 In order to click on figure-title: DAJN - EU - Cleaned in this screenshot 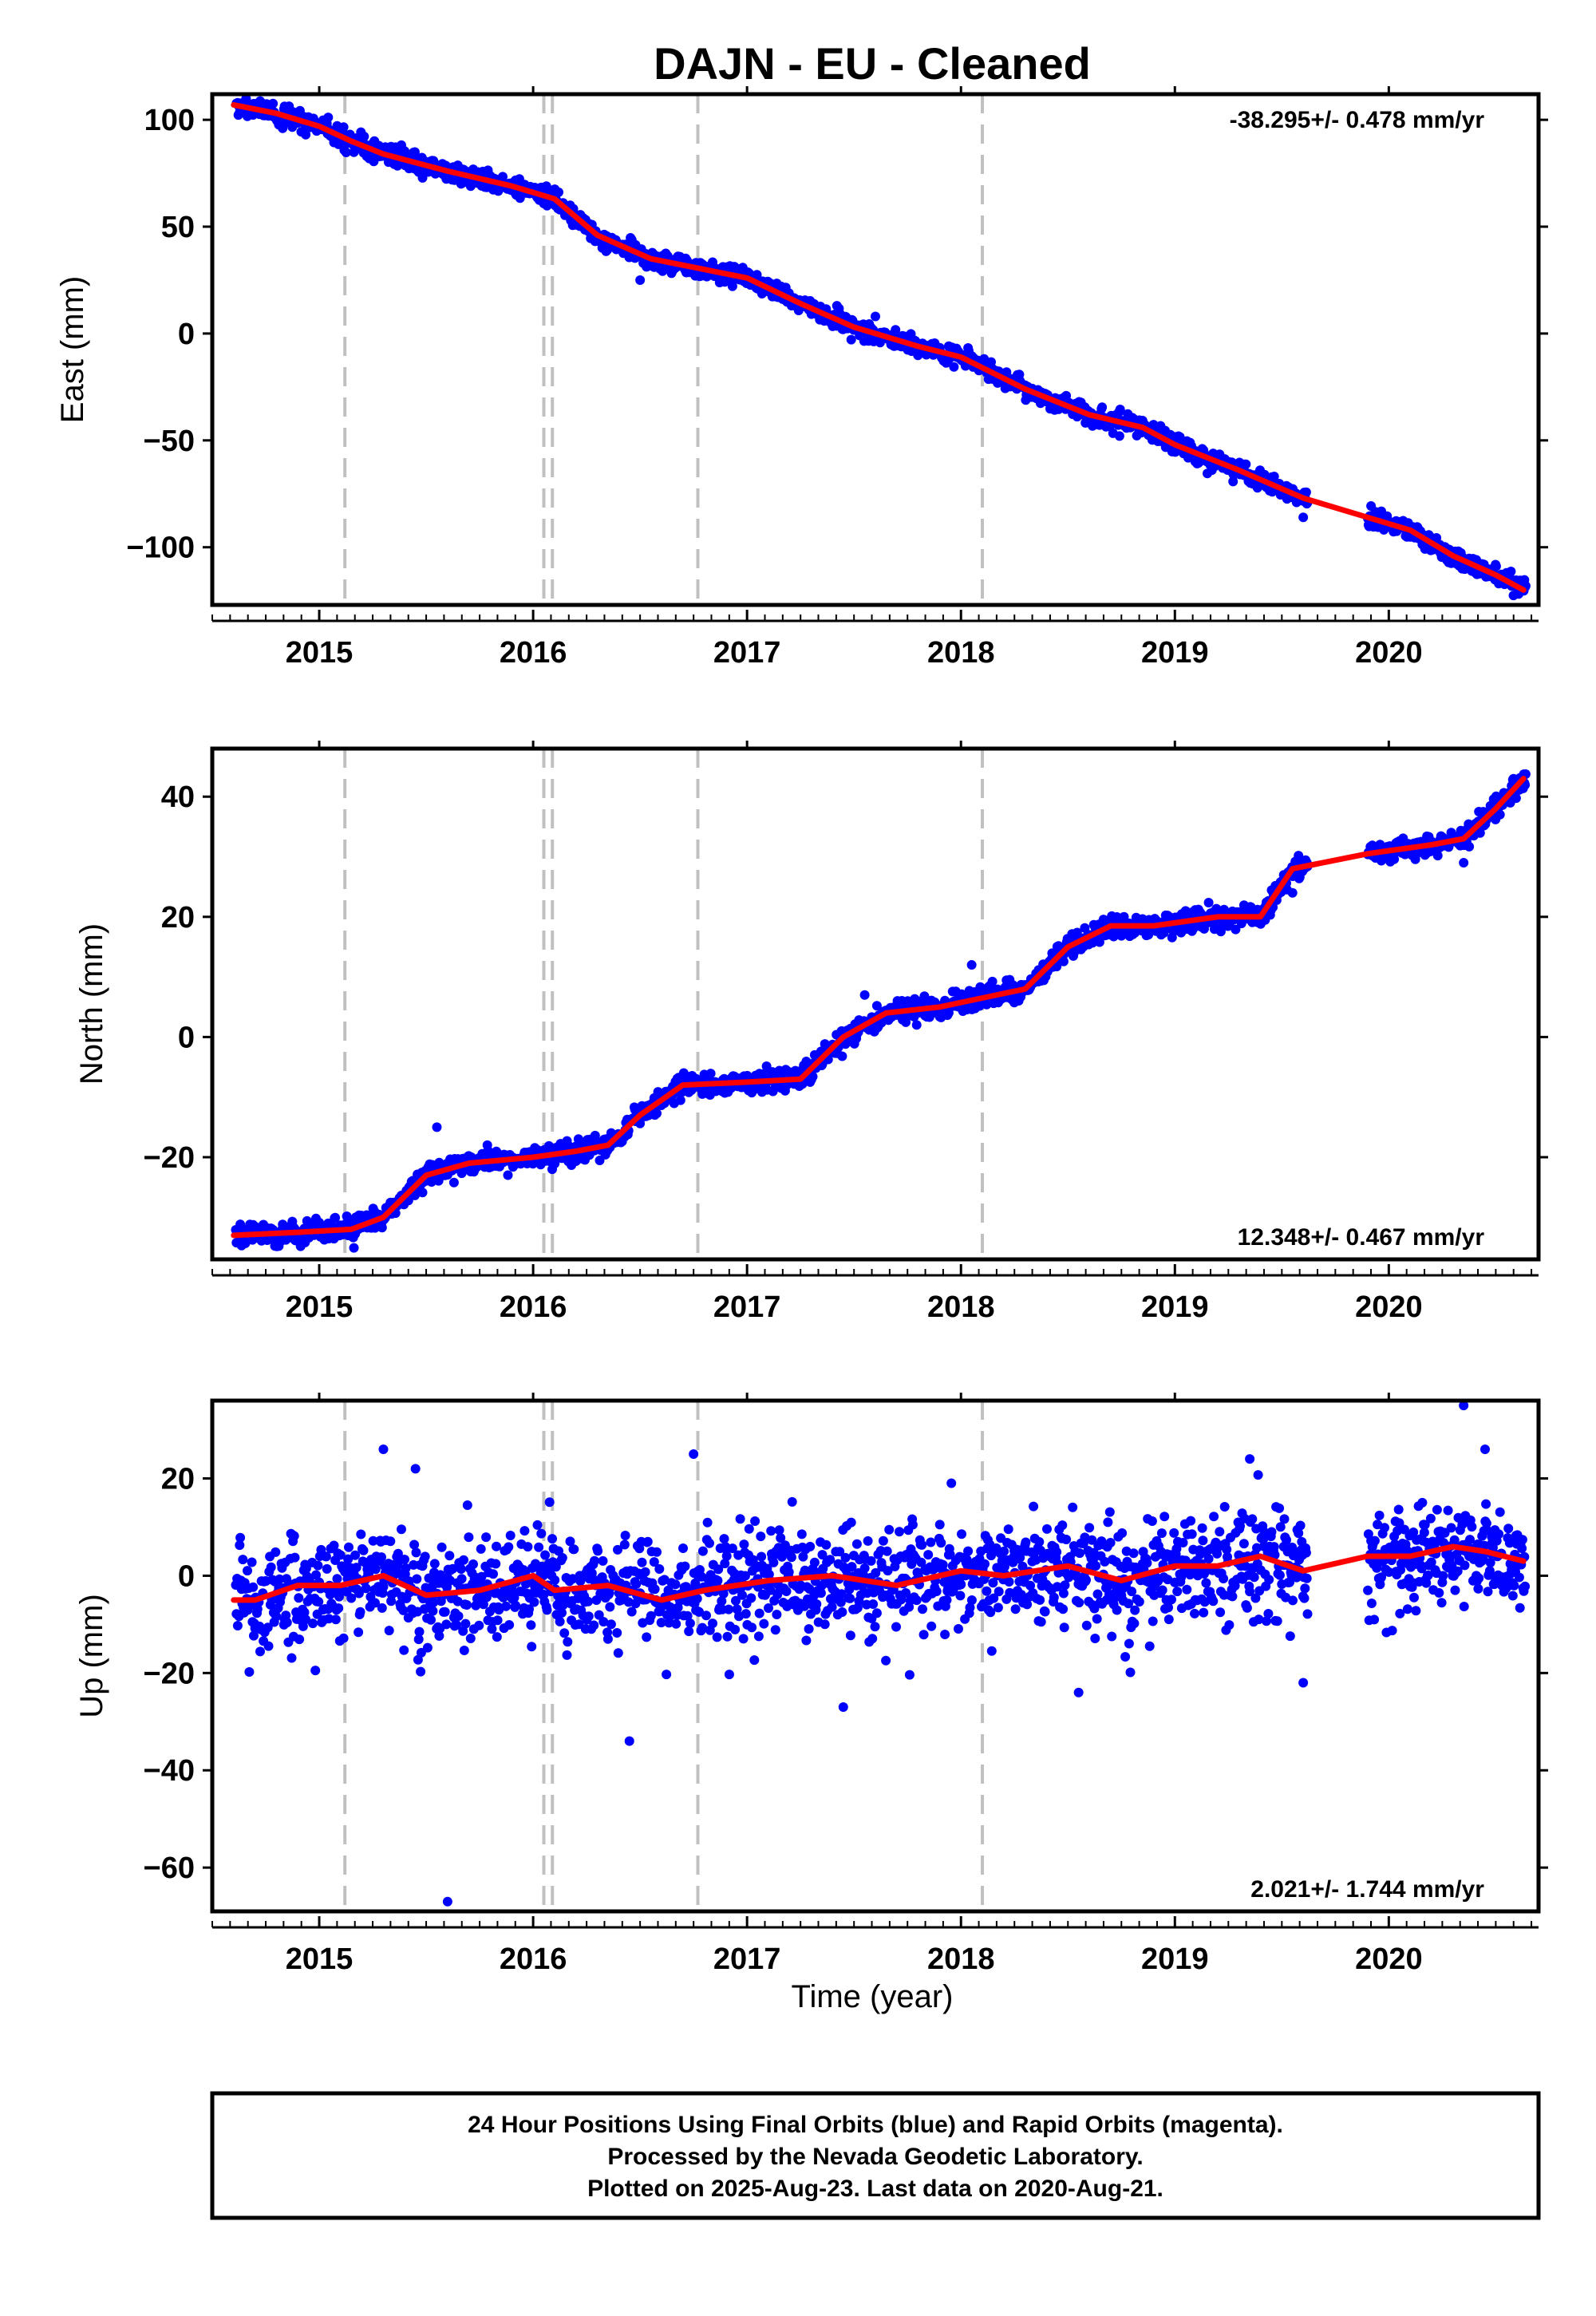, I will do `click(873, 63)`.